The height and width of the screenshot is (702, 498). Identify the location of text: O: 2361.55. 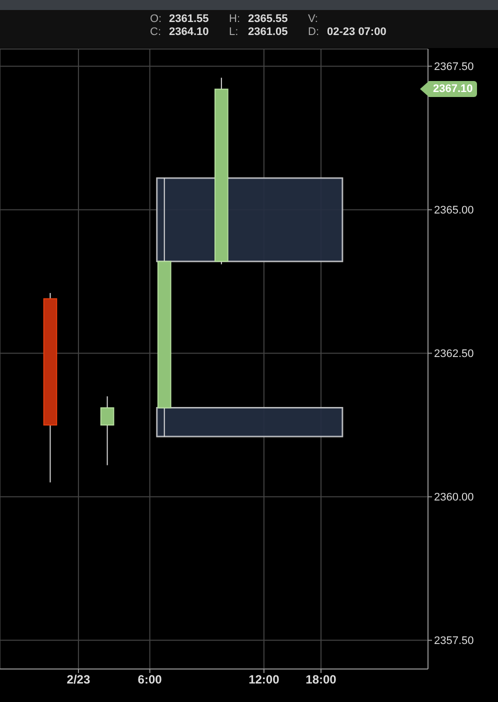
(179, 19).